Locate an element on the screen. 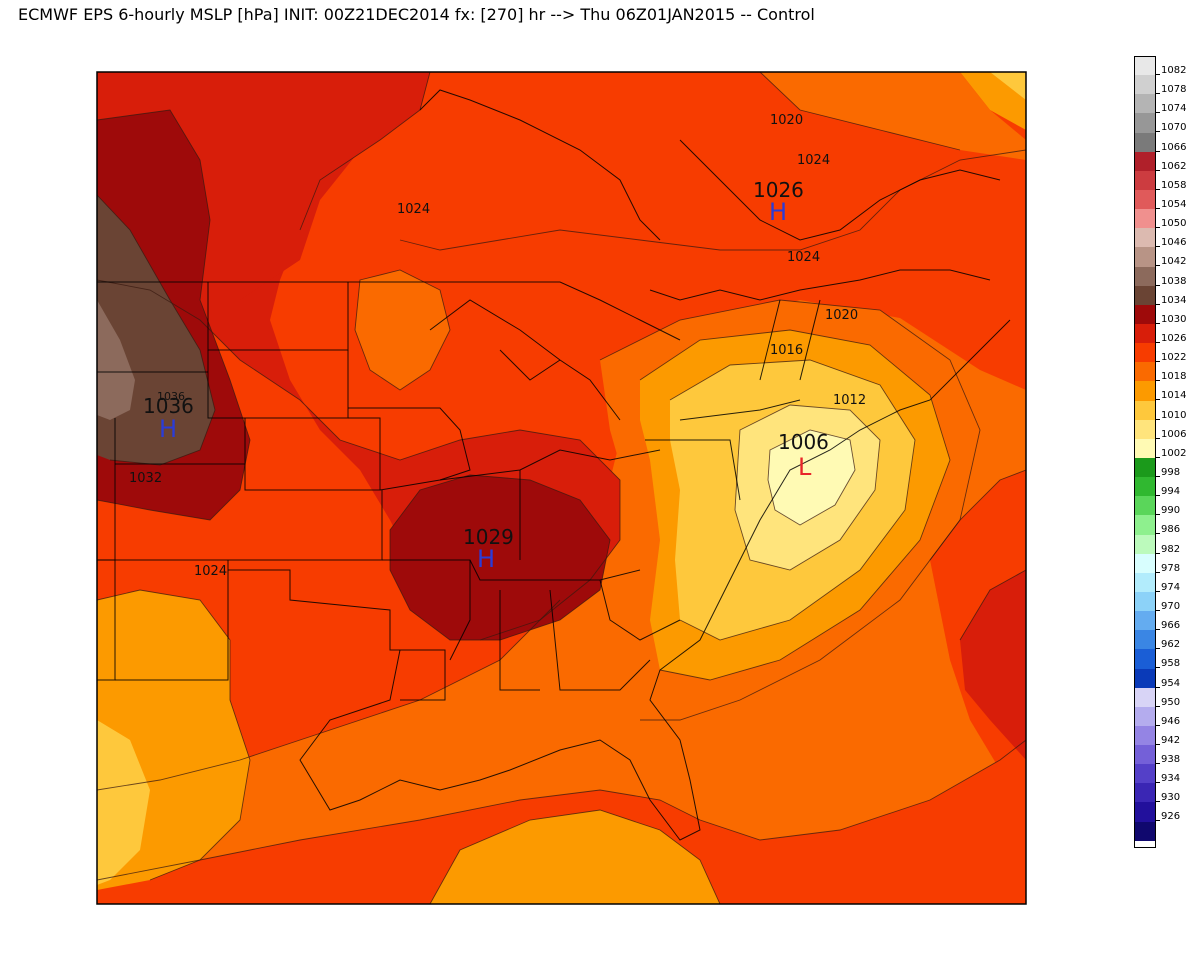  legend-entry: 1002 is located at coordinates (1164, 448).